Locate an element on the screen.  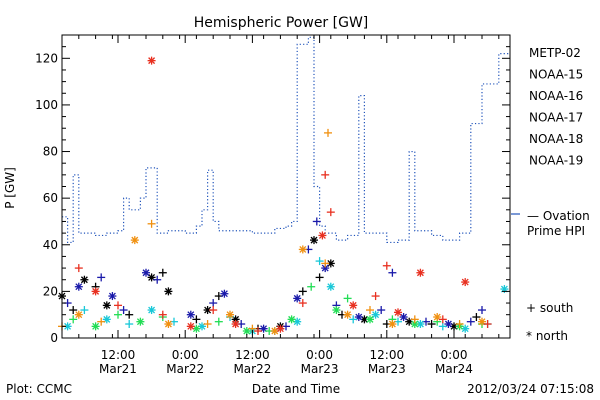
legend-marker-north: * north is located at coordinates (547, 336).